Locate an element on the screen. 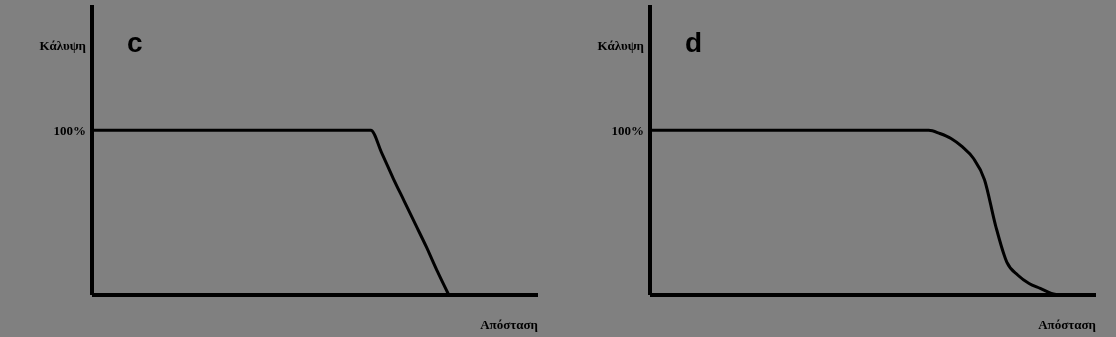  chart-title: c is located at coordinates (135, 42).